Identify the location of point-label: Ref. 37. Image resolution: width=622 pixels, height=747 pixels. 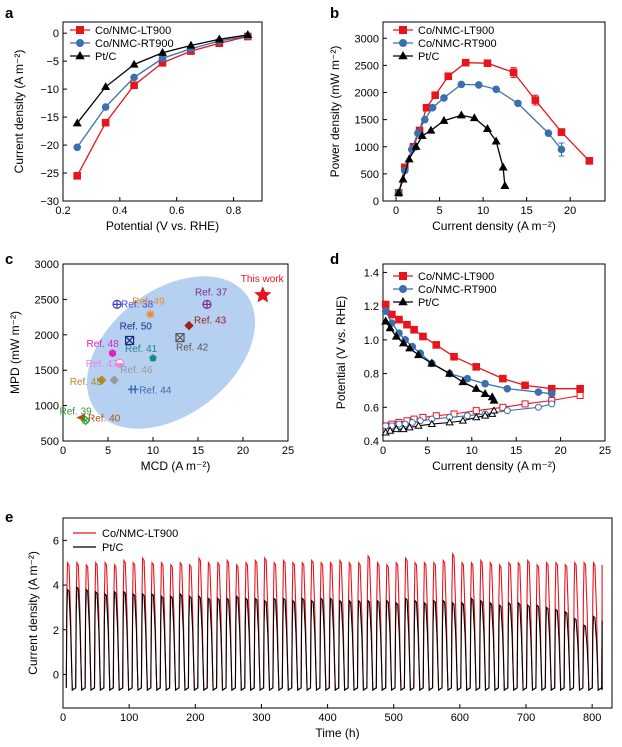
(211, 292).